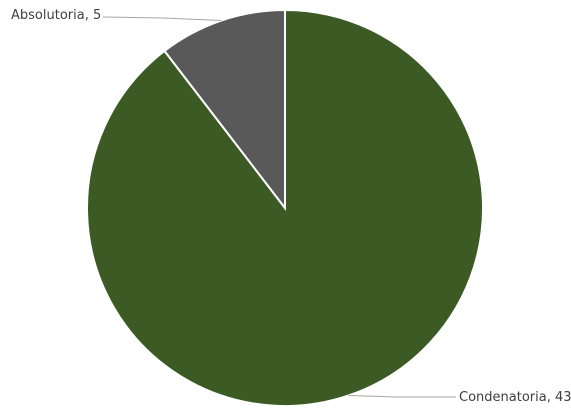  I want to click on leader-line-absolutoria, so click(162, 19).